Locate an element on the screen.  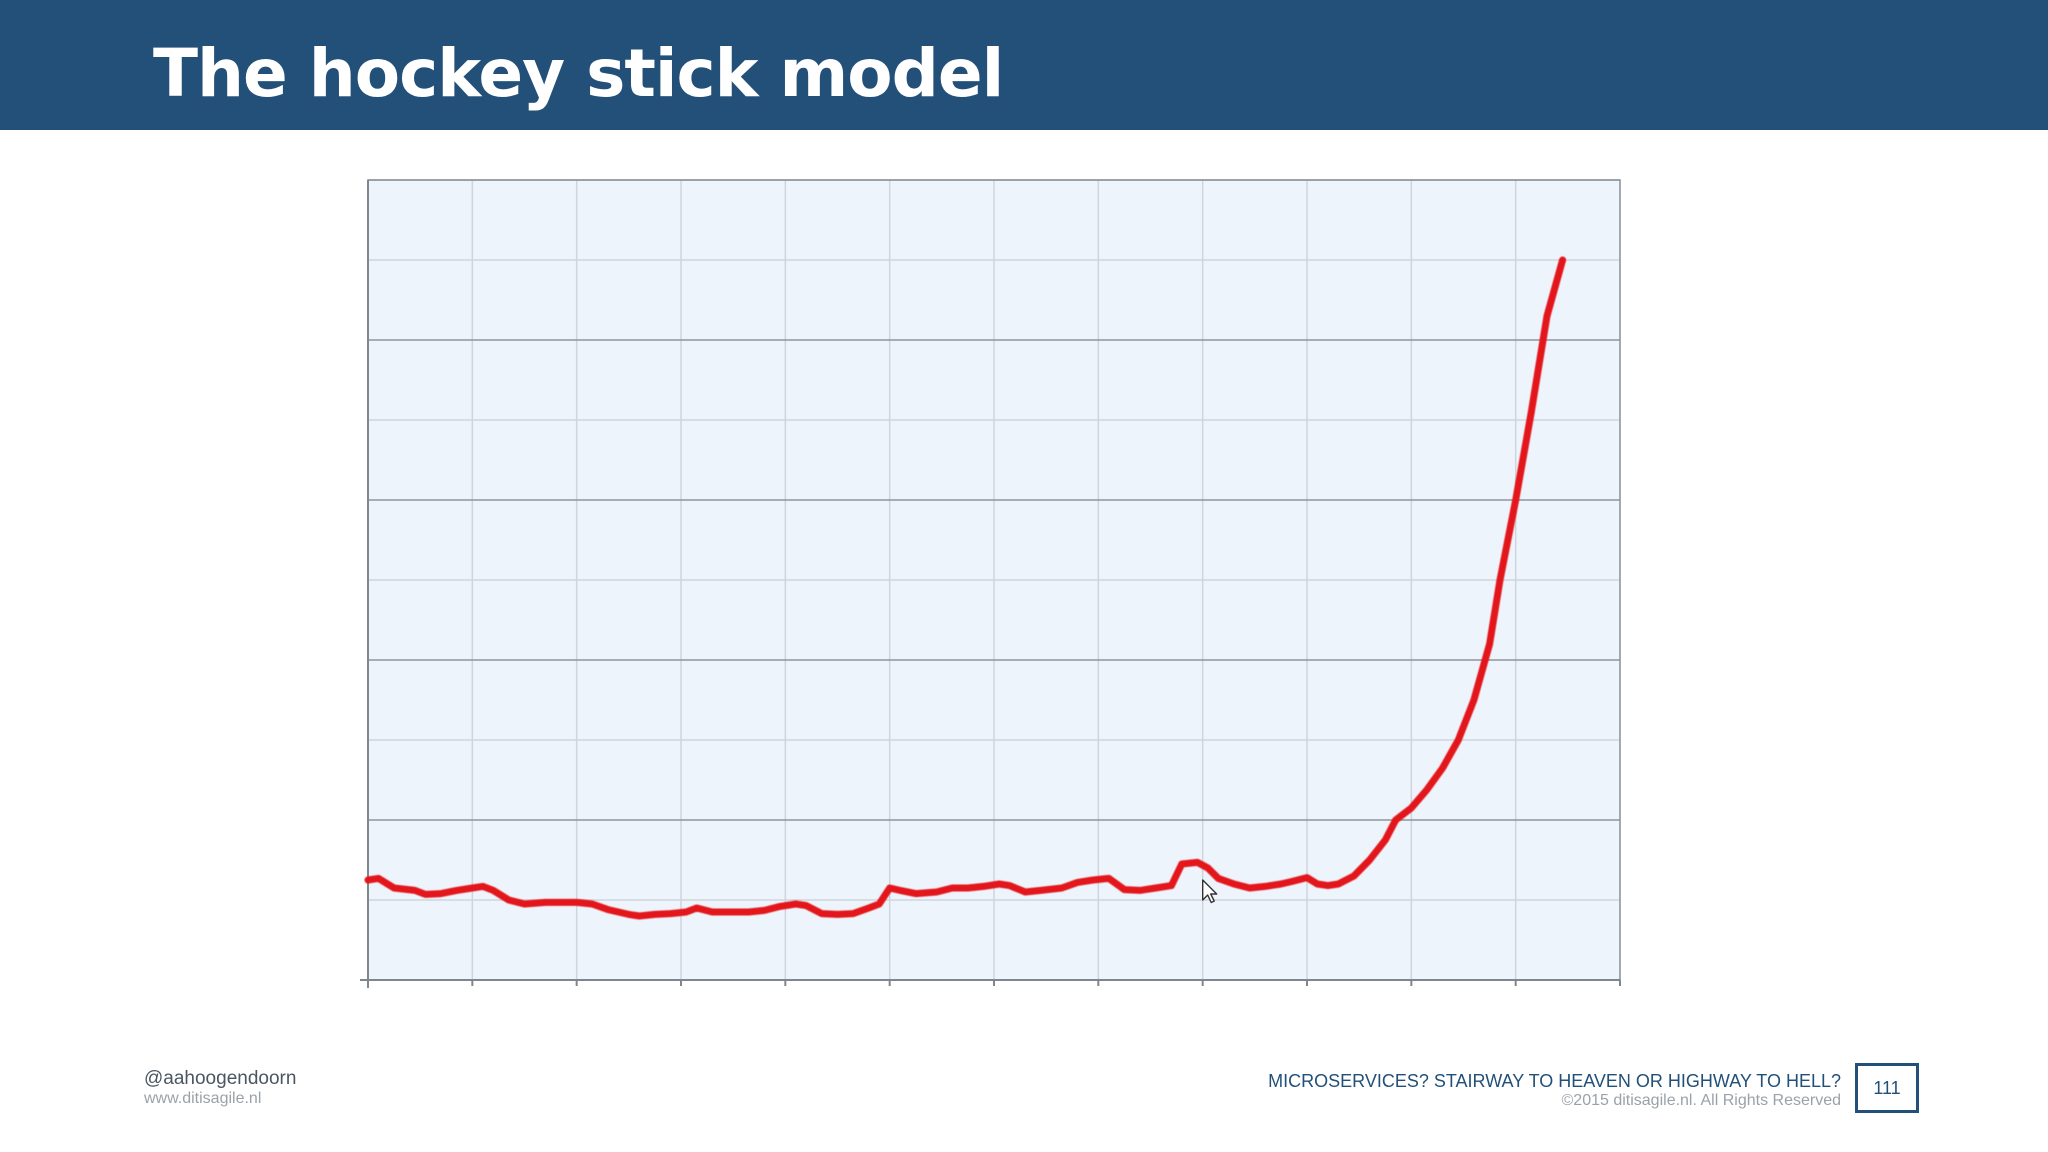
copyright-notice: ©2015 ditisagile.nl. All Rights Reserved is located at coordinates (1701, 1100).